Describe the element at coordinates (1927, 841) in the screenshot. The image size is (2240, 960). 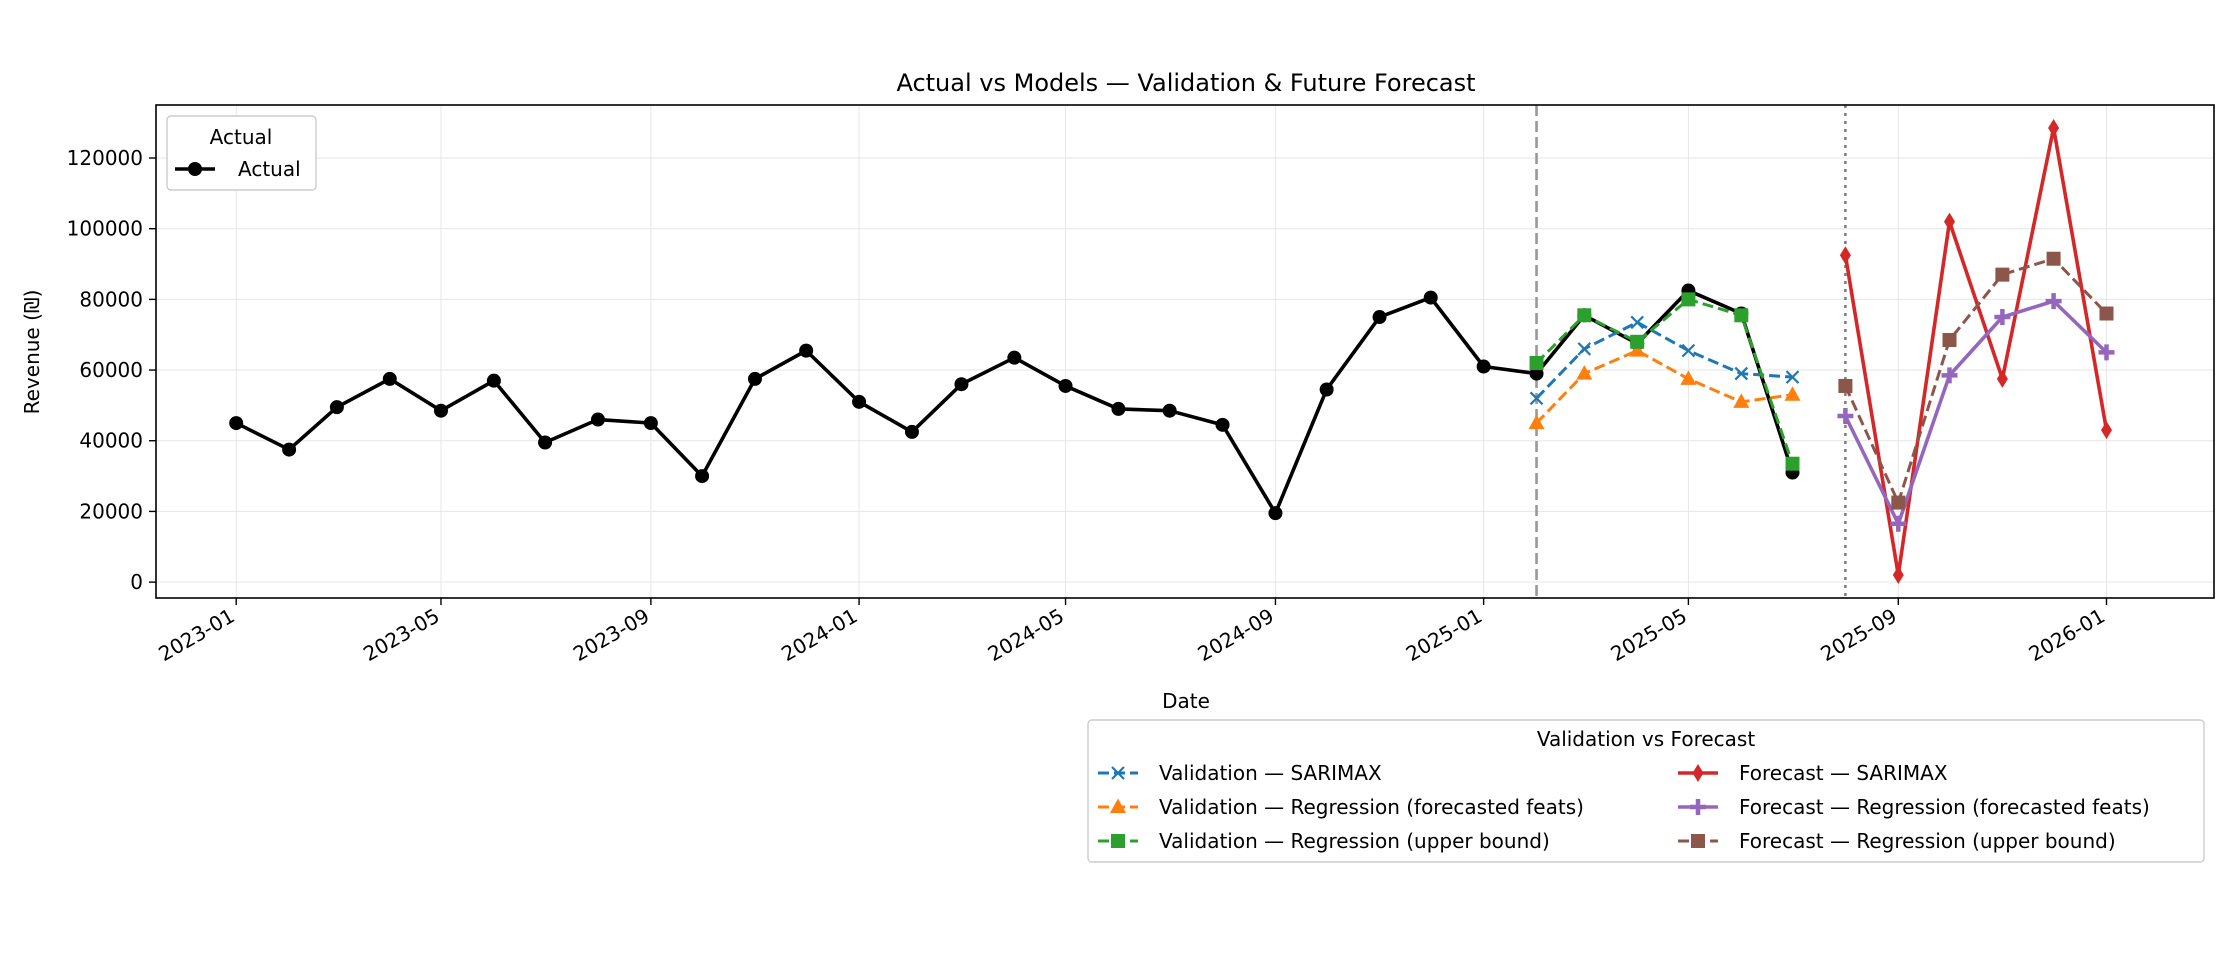
I see `legend-entry-label: Forecast — Regression (upper bound)` at that location.